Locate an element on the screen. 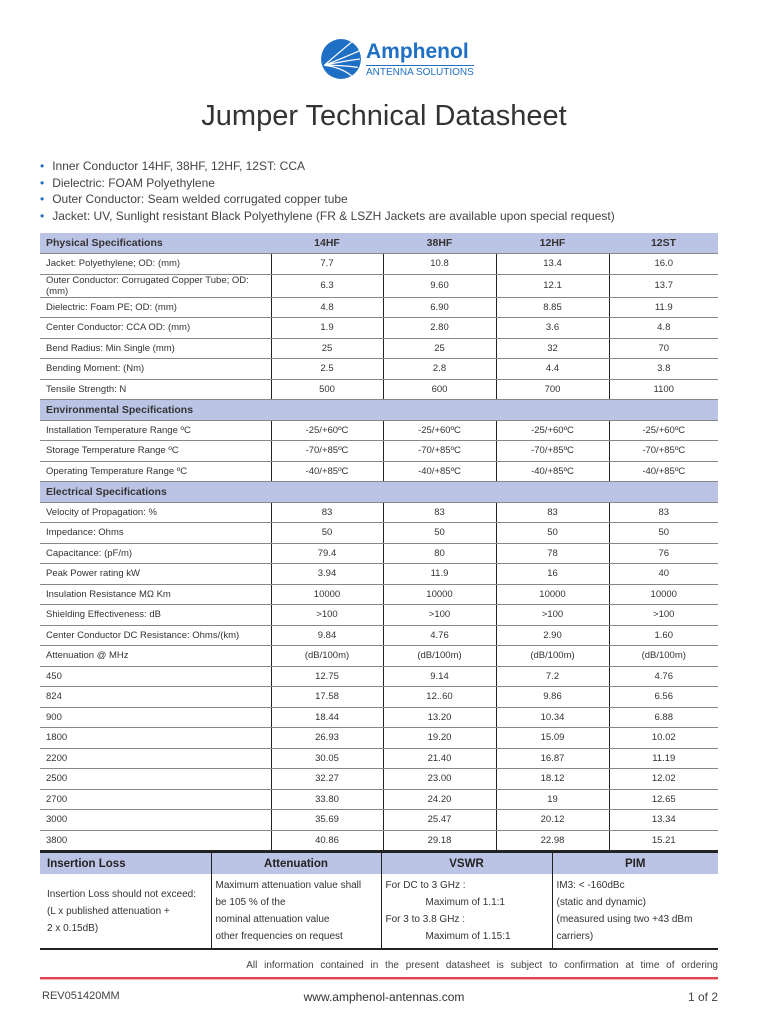 The width and height of the screenshot is (768, 1024). row-label: Capacitance: (pF/m) is located at coordinates (156, 553).